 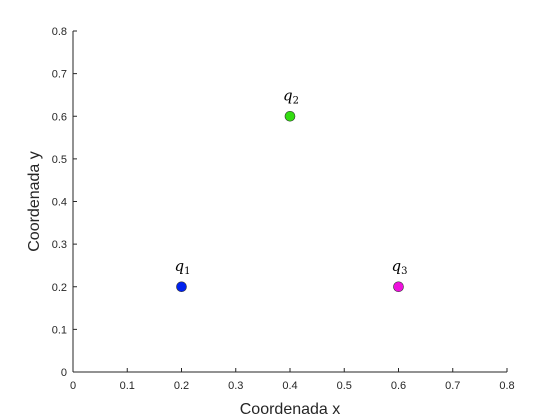 I want to click on y-tick-label: 0.6, so click(x=59, y=117).